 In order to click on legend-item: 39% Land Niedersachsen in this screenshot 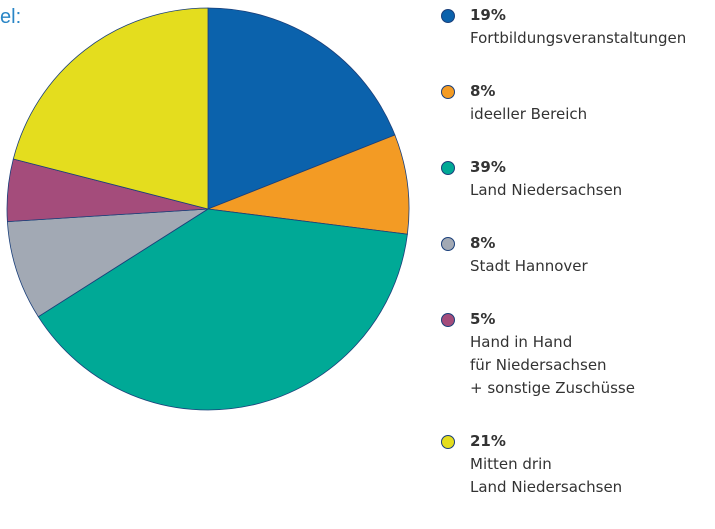, I will do `click(577, 179)`.